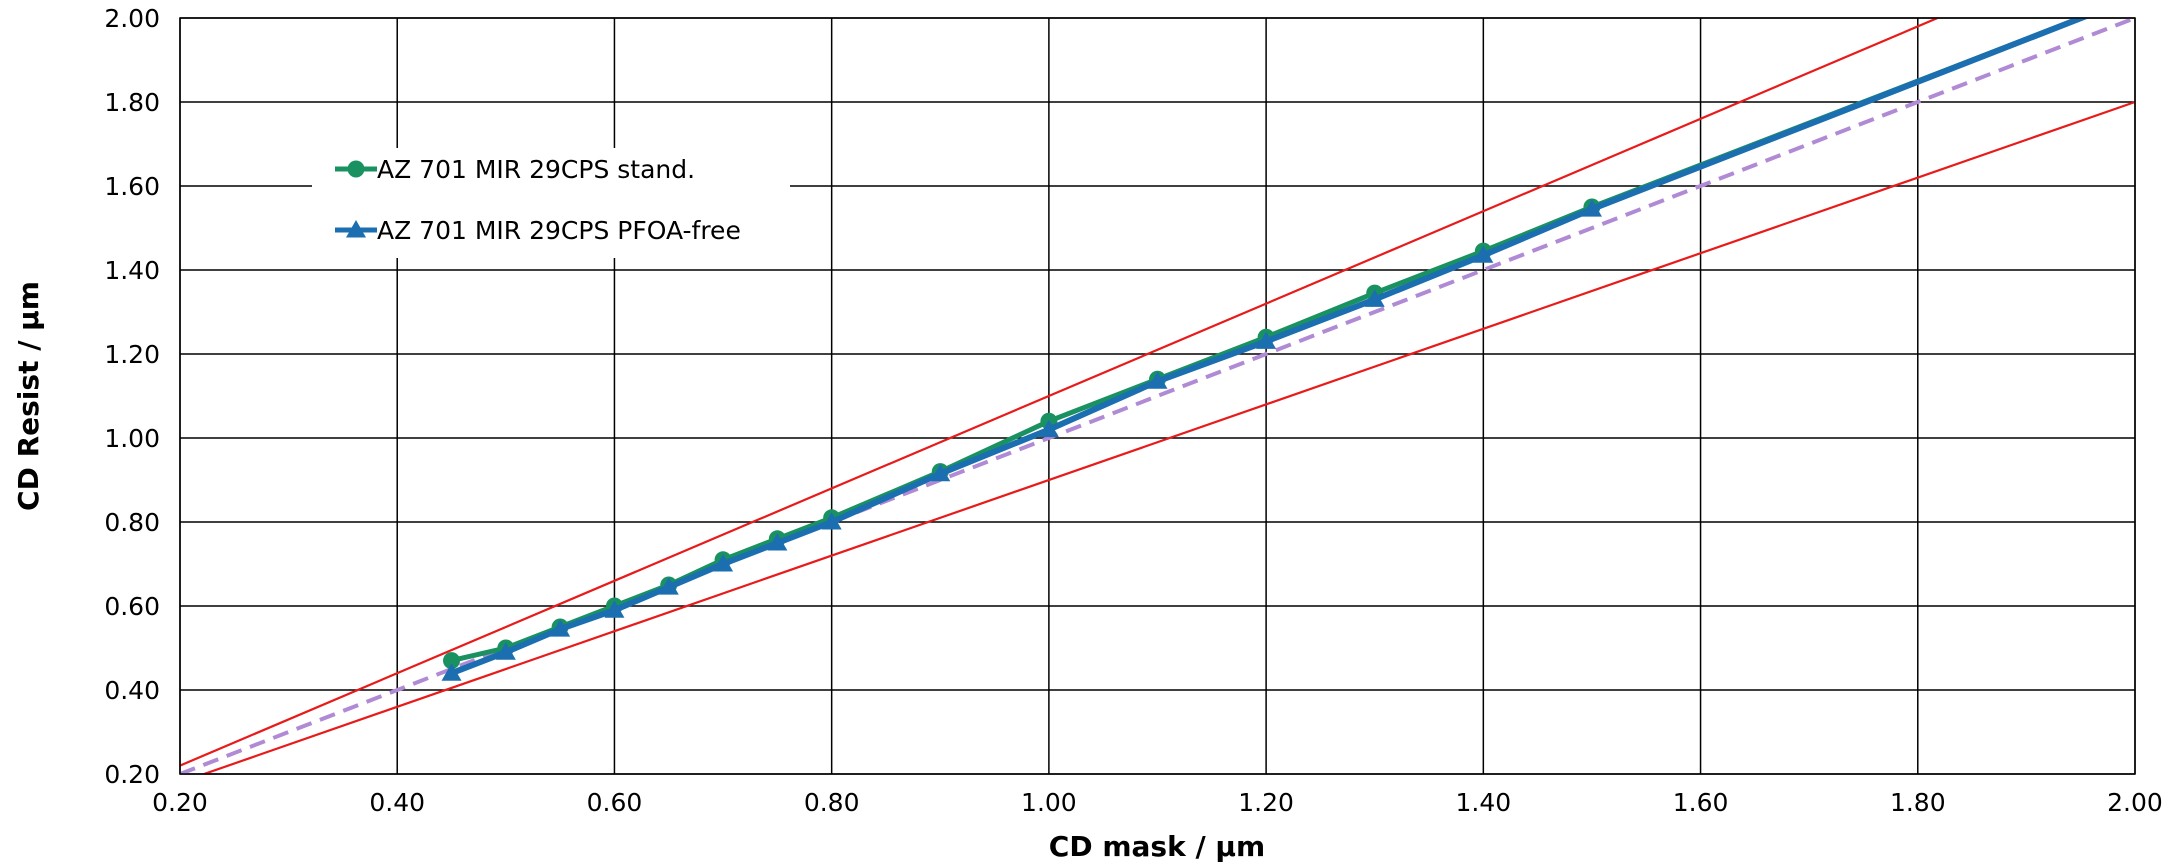  I want to click on legend-box, so click(551, 203).